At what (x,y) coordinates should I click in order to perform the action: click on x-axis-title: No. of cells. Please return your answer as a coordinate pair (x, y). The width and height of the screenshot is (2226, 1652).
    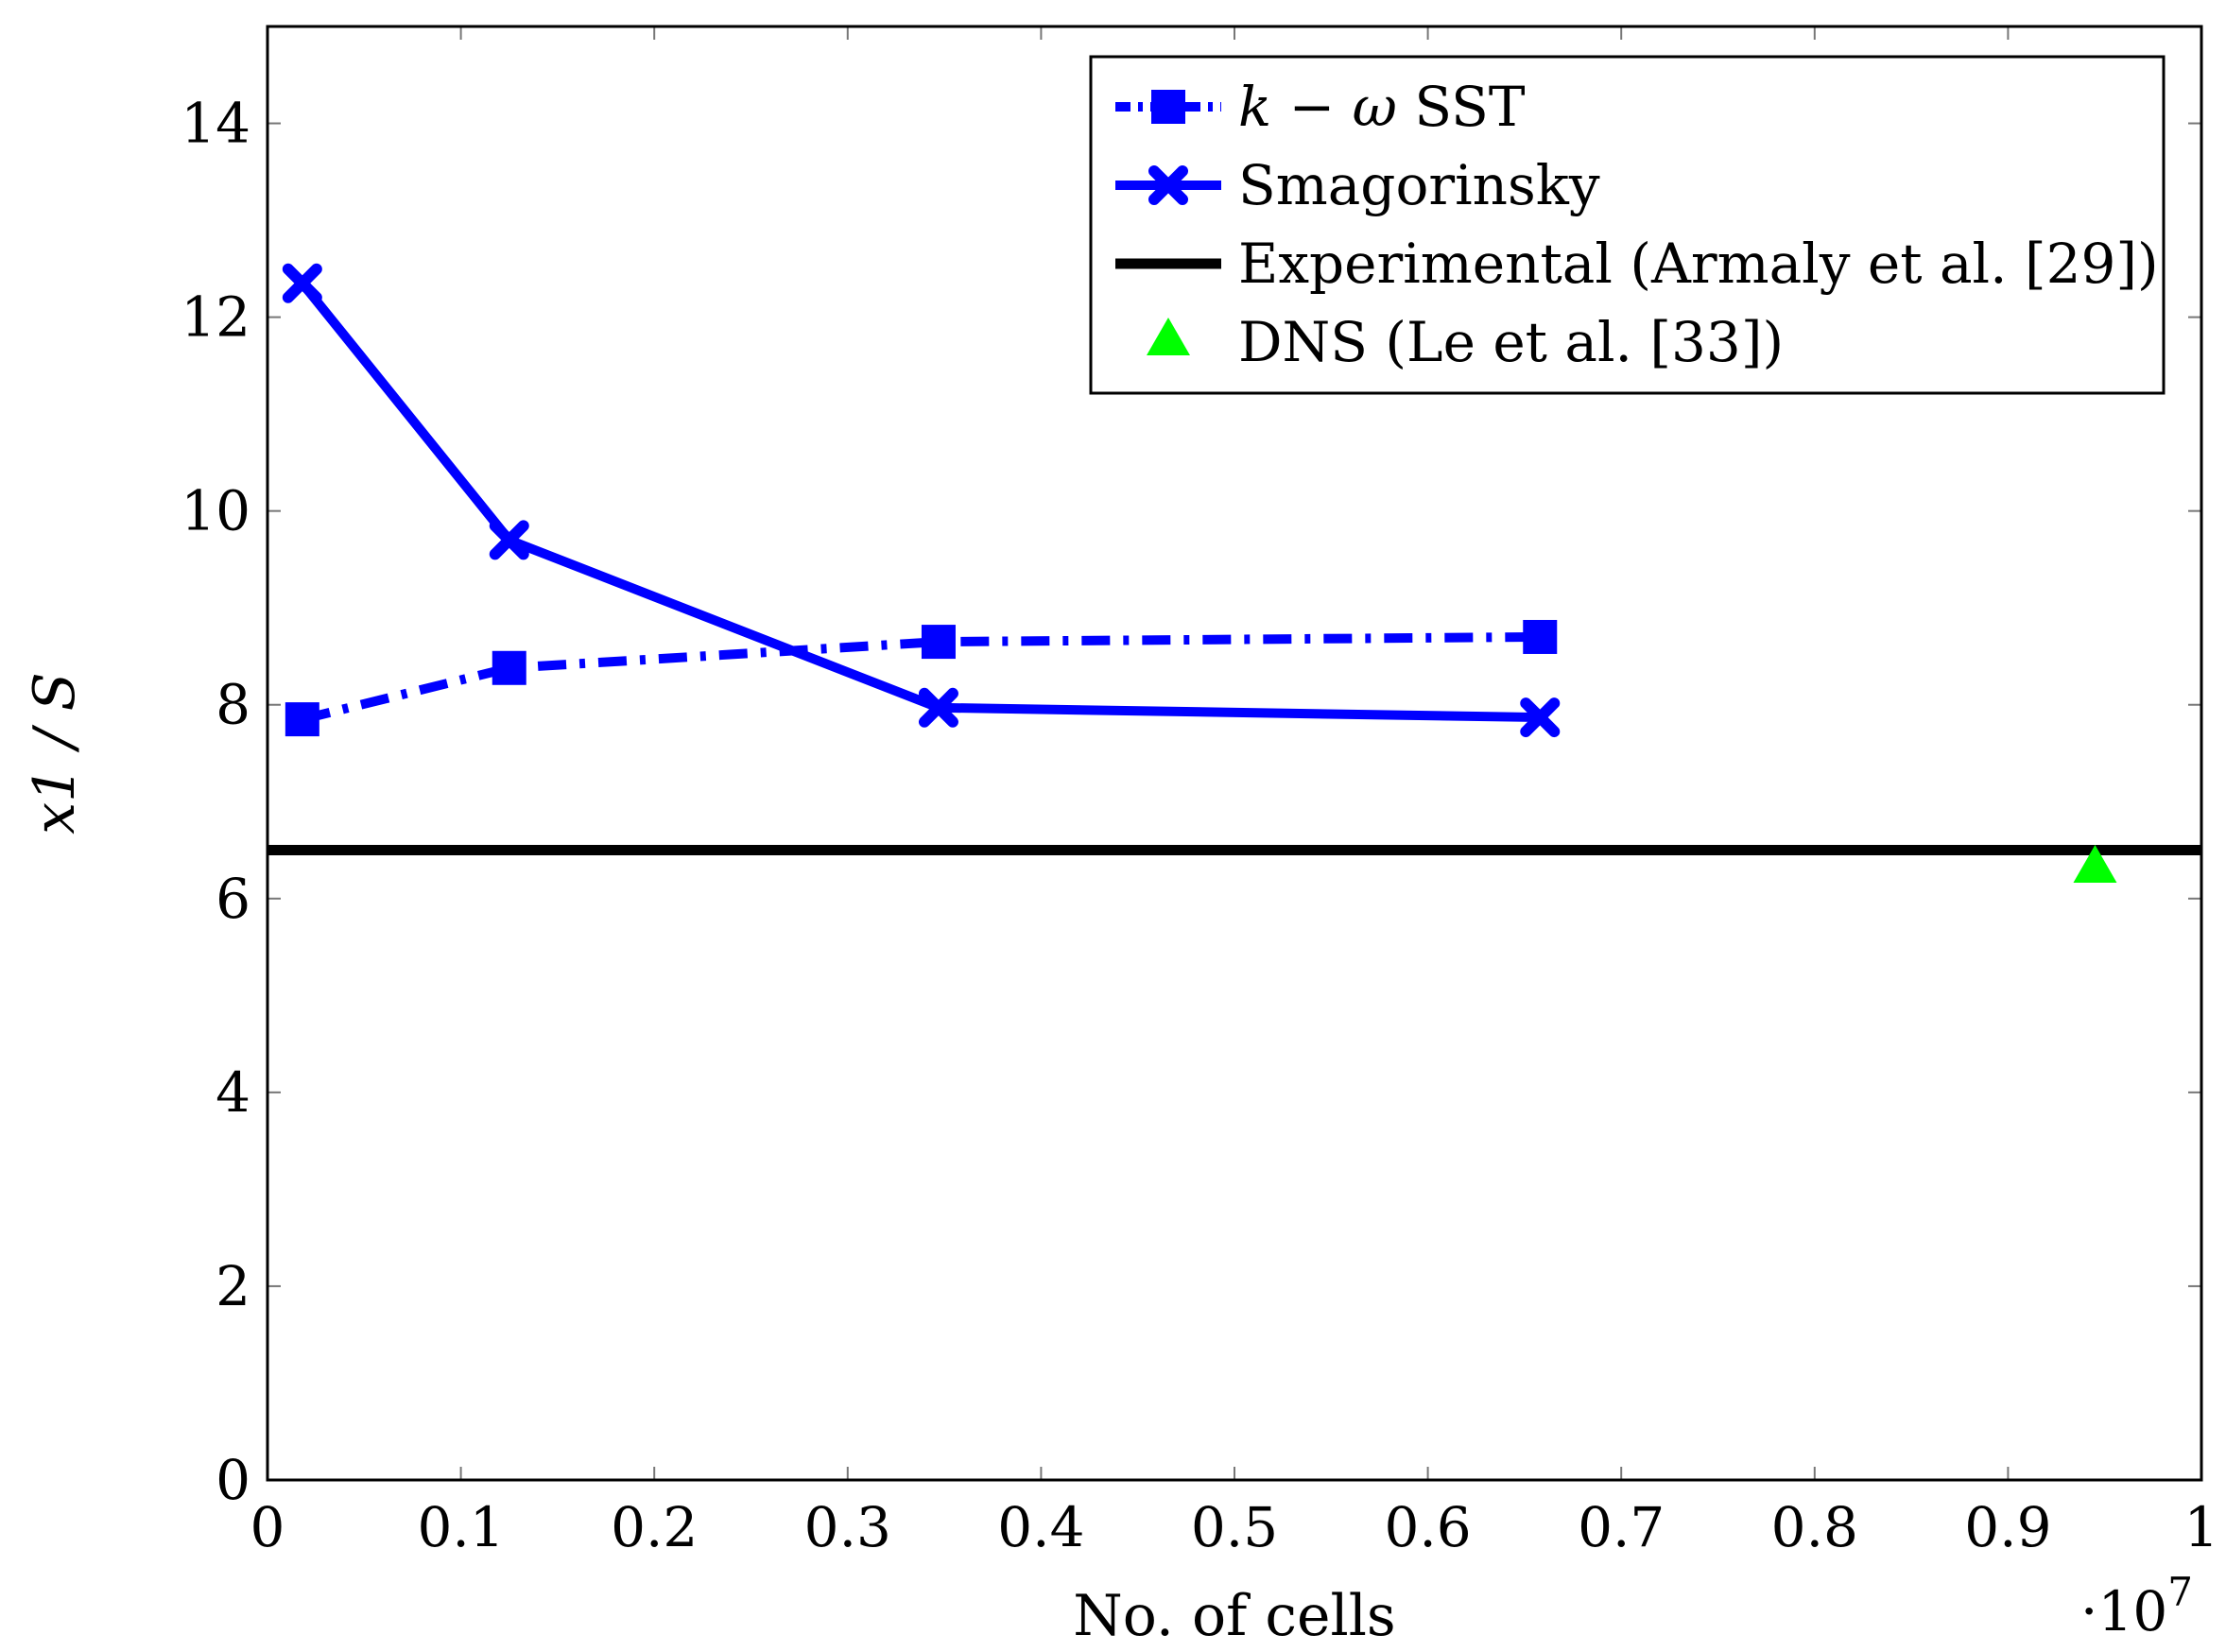
    Looking at the image, I should click on (1234, 1616).